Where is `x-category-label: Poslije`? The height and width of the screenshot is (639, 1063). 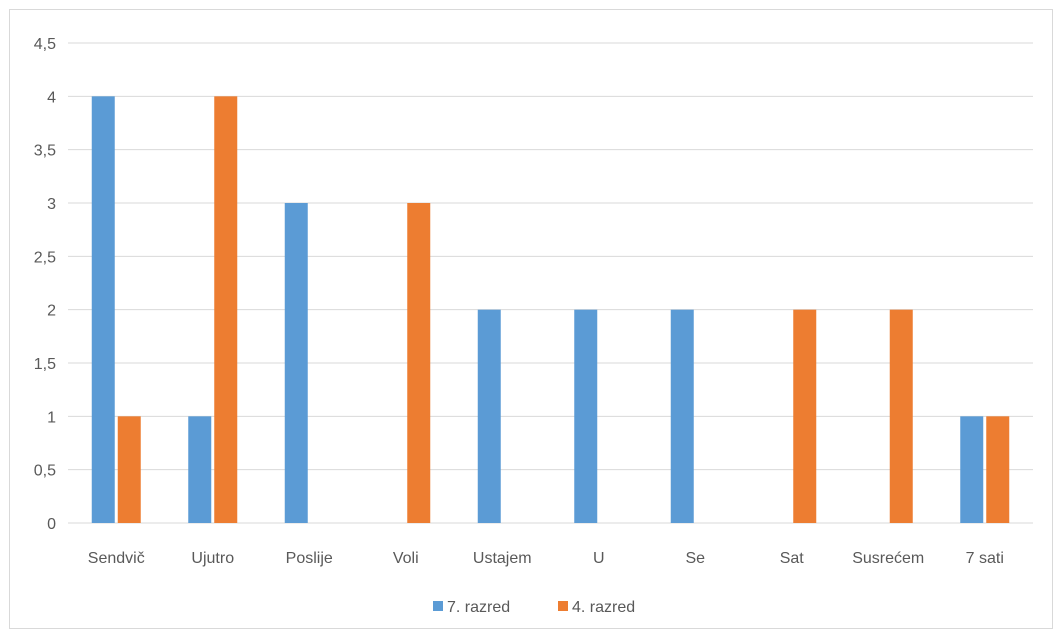
x-category-label: Poslije is located at coordinates (309, 558).